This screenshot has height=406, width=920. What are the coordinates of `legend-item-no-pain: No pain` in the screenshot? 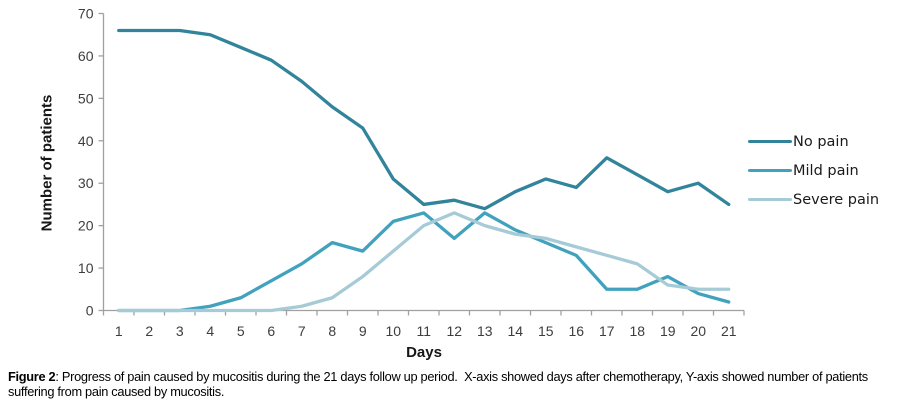 It's located at (813, 141).